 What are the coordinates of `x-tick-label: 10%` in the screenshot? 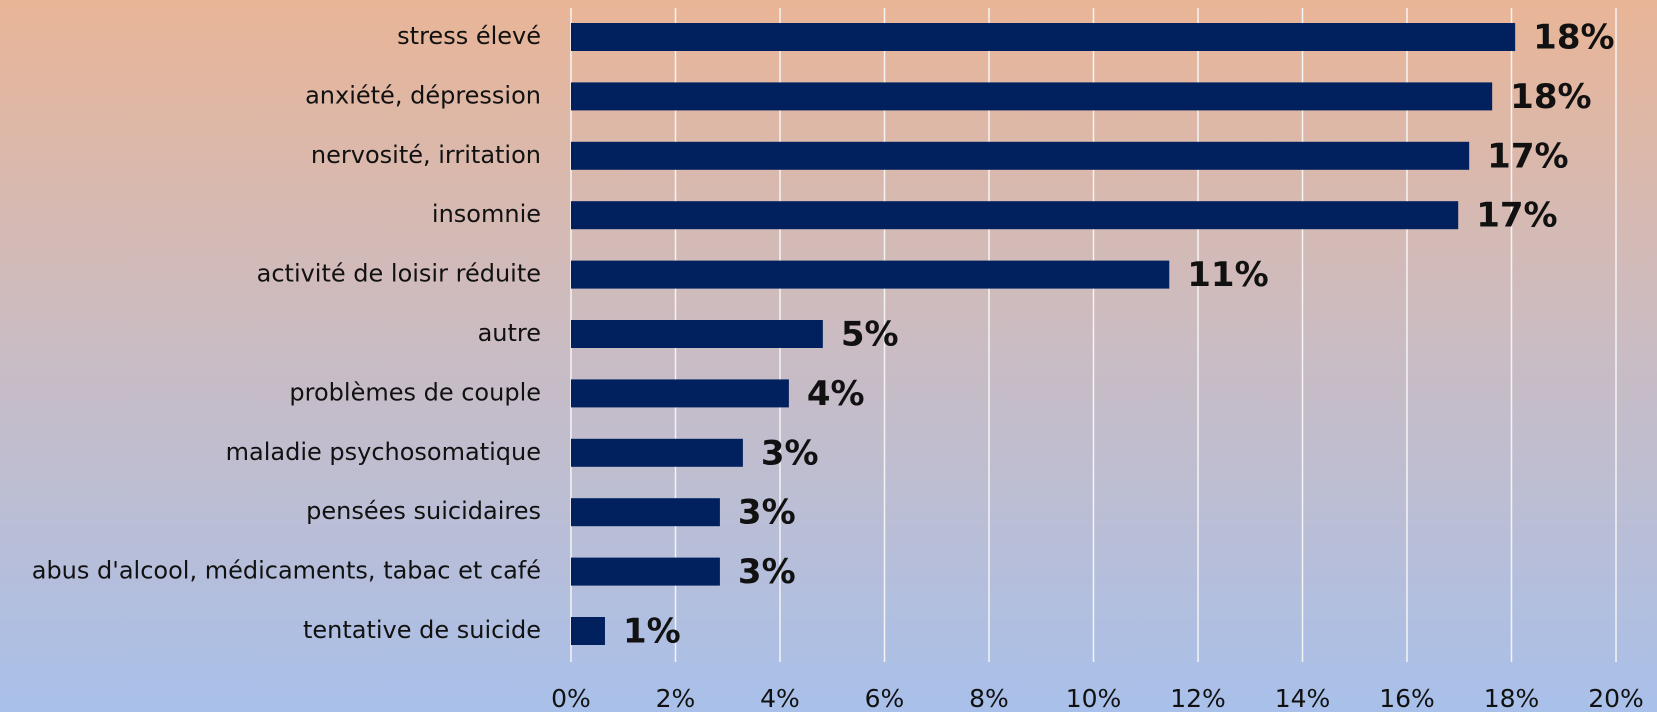 It's located at (1094, 698).